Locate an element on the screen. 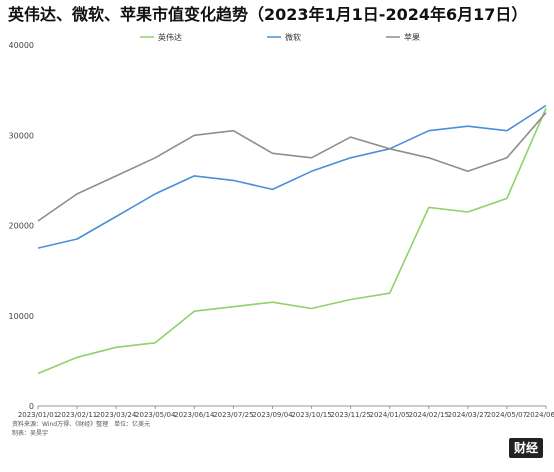 This screenshot has width=554, height=472. y-tick-label: 40000 is located at coordinates (21, 45).